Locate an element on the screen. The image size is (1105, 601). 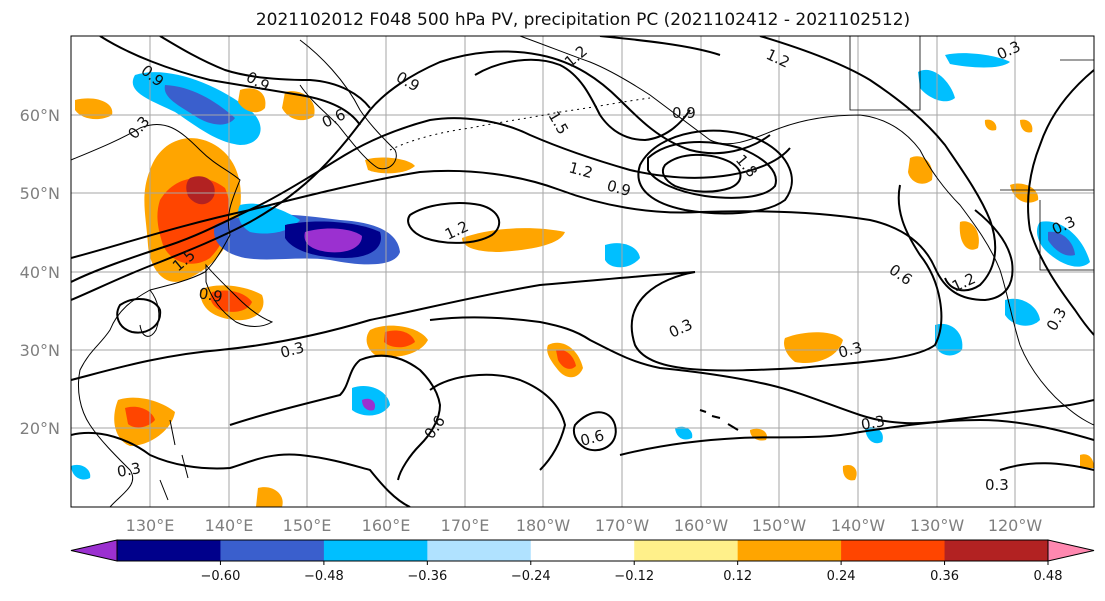
precip-patch-red-hawaii is located at coordinates (566, 359).